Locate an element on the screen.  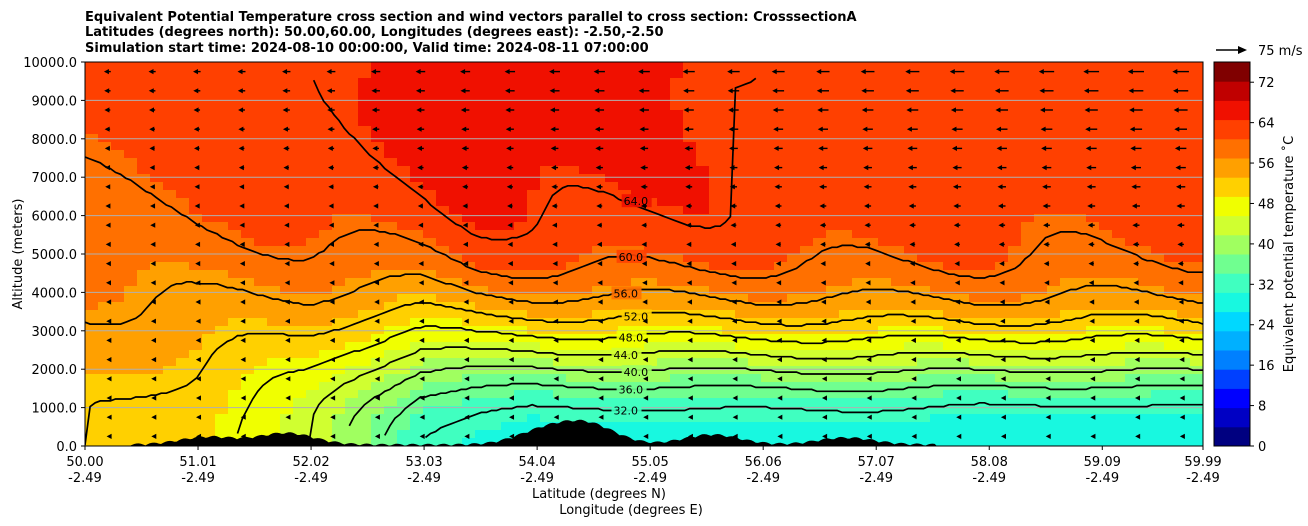
contour-32.0 is located at coordinates (813, 420).